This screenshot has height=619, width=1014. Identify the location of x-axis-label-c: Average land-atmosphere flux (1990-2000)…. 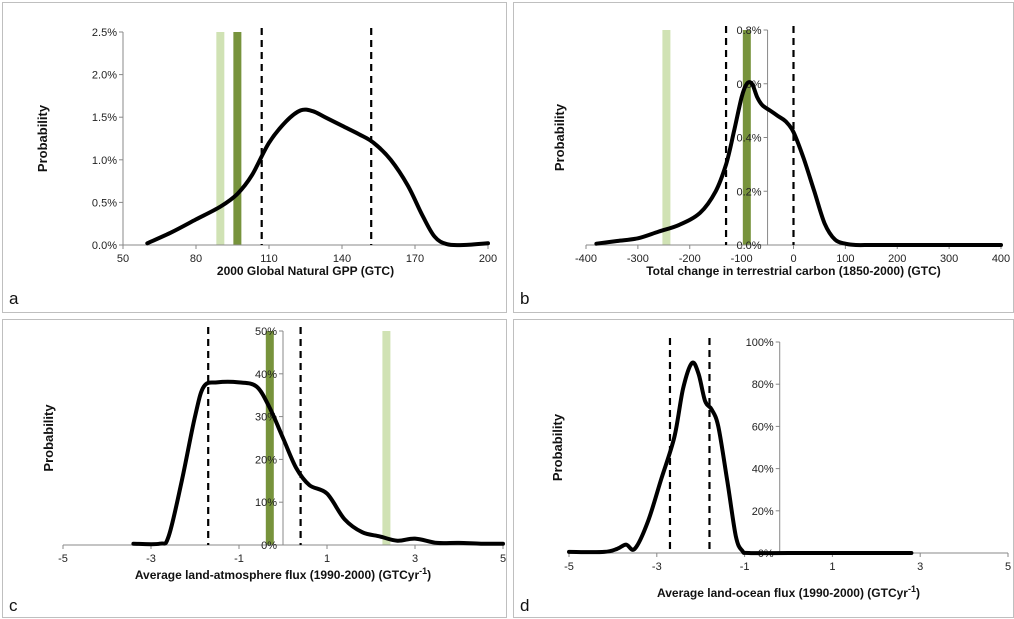
(283, 574).